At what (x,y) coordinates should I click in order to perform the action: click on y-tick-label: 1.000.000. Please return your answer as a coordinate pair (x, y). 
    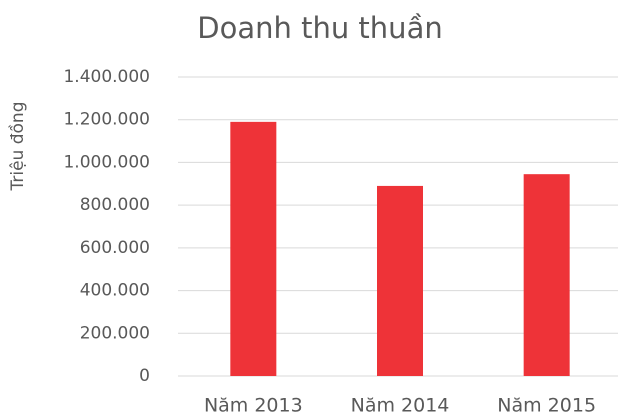
    Looking at the image, I should click on (106, 162).